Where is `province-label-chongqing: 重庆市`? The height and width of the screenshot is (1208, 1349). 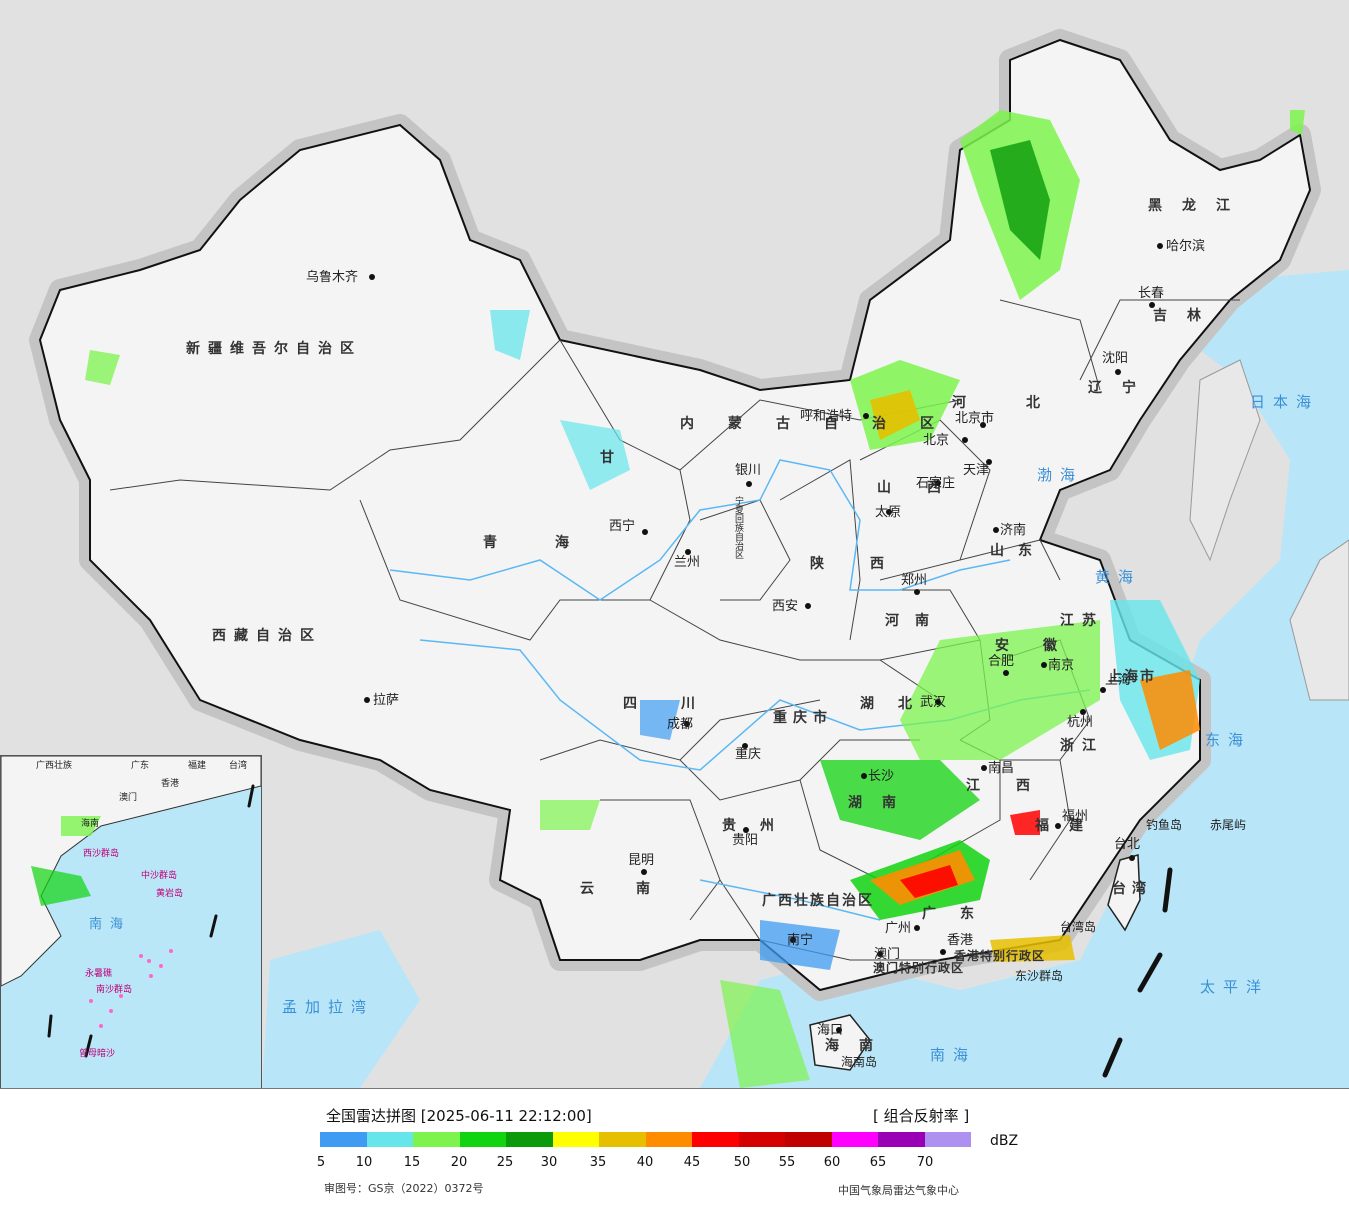
province-label-chongqing: 重庆市 is located at coordinates (803, 717).